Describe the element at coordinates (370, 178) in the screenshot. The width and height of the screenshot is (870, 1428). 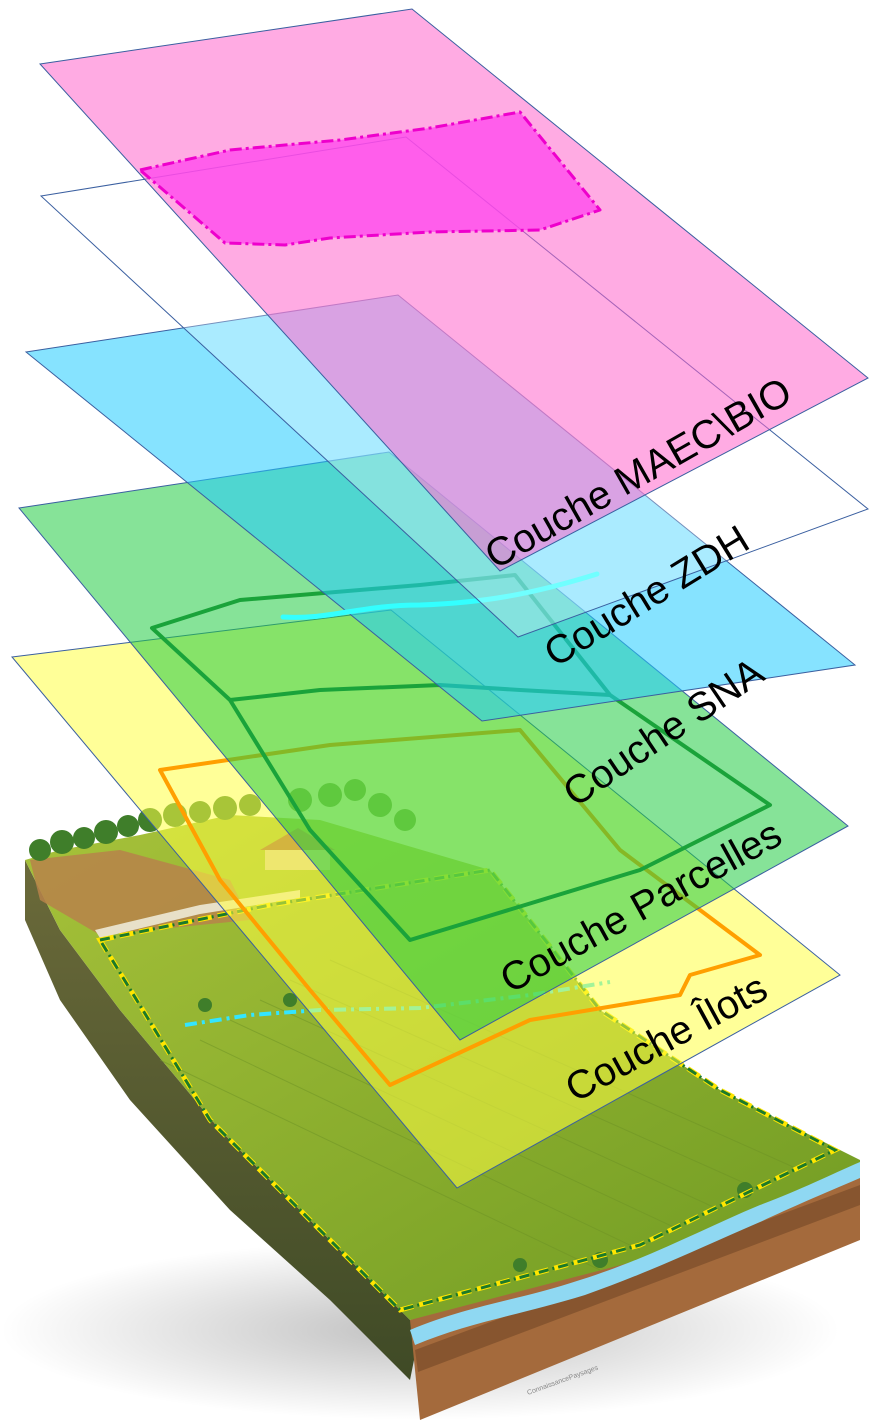
I see `maec-bio-zone` at that location.